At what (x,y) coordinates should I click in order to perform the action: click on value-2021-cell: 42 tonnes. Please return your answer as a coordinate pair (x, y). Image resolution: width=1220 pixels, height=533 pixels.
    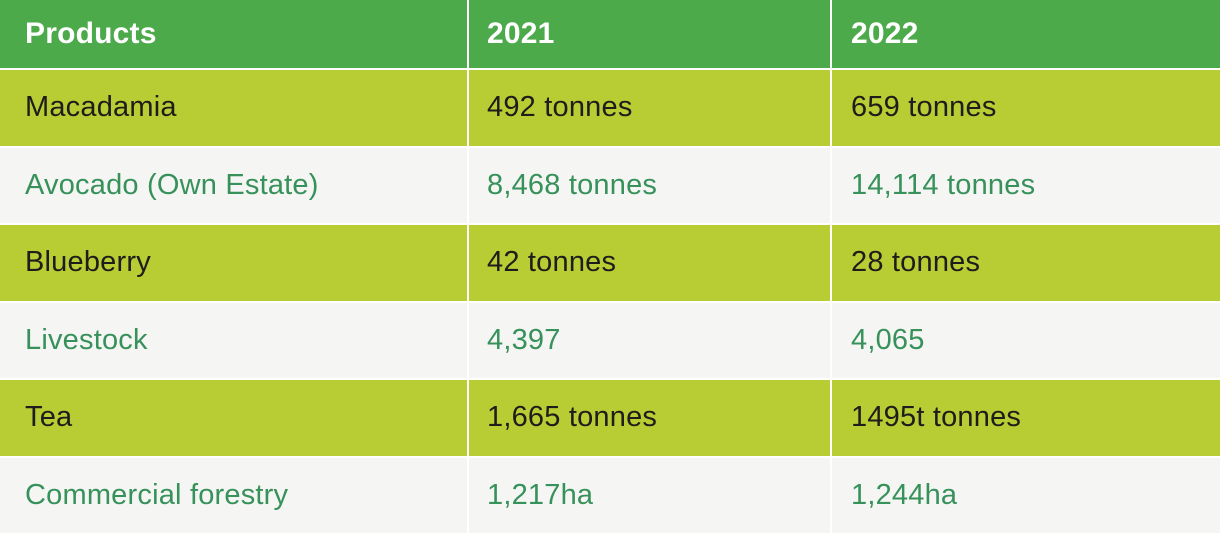
    Looking at the image, I should click on (649, 263).